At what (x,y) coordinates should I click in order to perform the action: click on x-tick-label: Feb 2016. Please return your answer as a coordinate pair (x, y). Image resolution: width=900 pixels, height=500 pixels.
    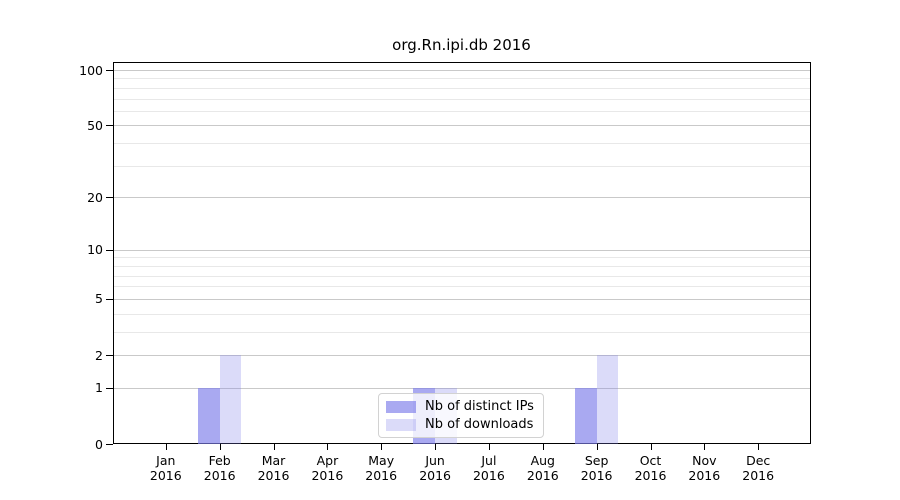
    Looking at the image, I should click on (220, 468).